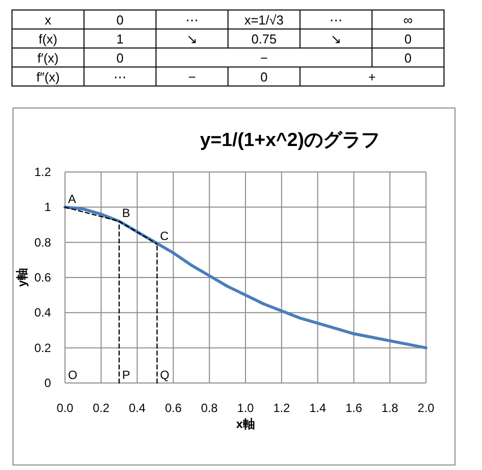 The height and width of the screenshot is (470, 482). Describe the element at coordinates (65, 408) in the screenshot. I see `x-tick-label: 0.0` at that location.